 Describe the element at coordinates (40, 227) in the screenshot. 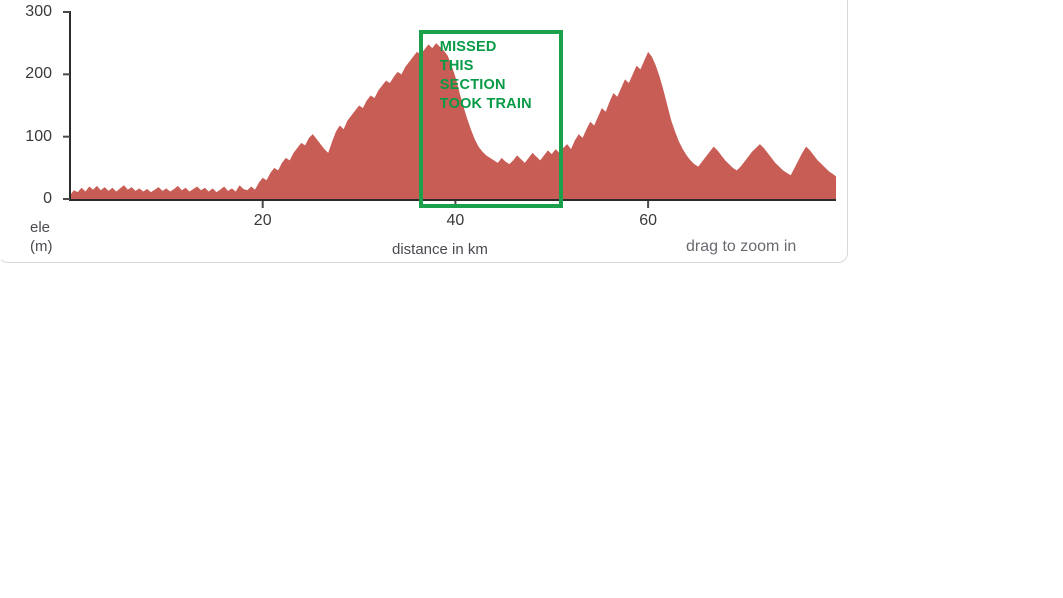

I see `y-axis-caption-line1: ele` at that location.